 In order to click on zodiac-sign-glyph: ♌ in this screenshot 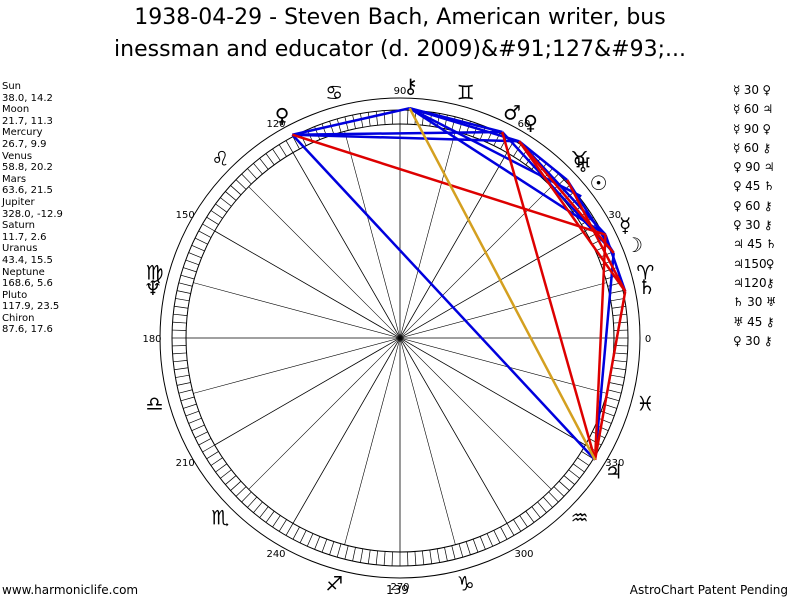, I will do `click(220, 158)`.